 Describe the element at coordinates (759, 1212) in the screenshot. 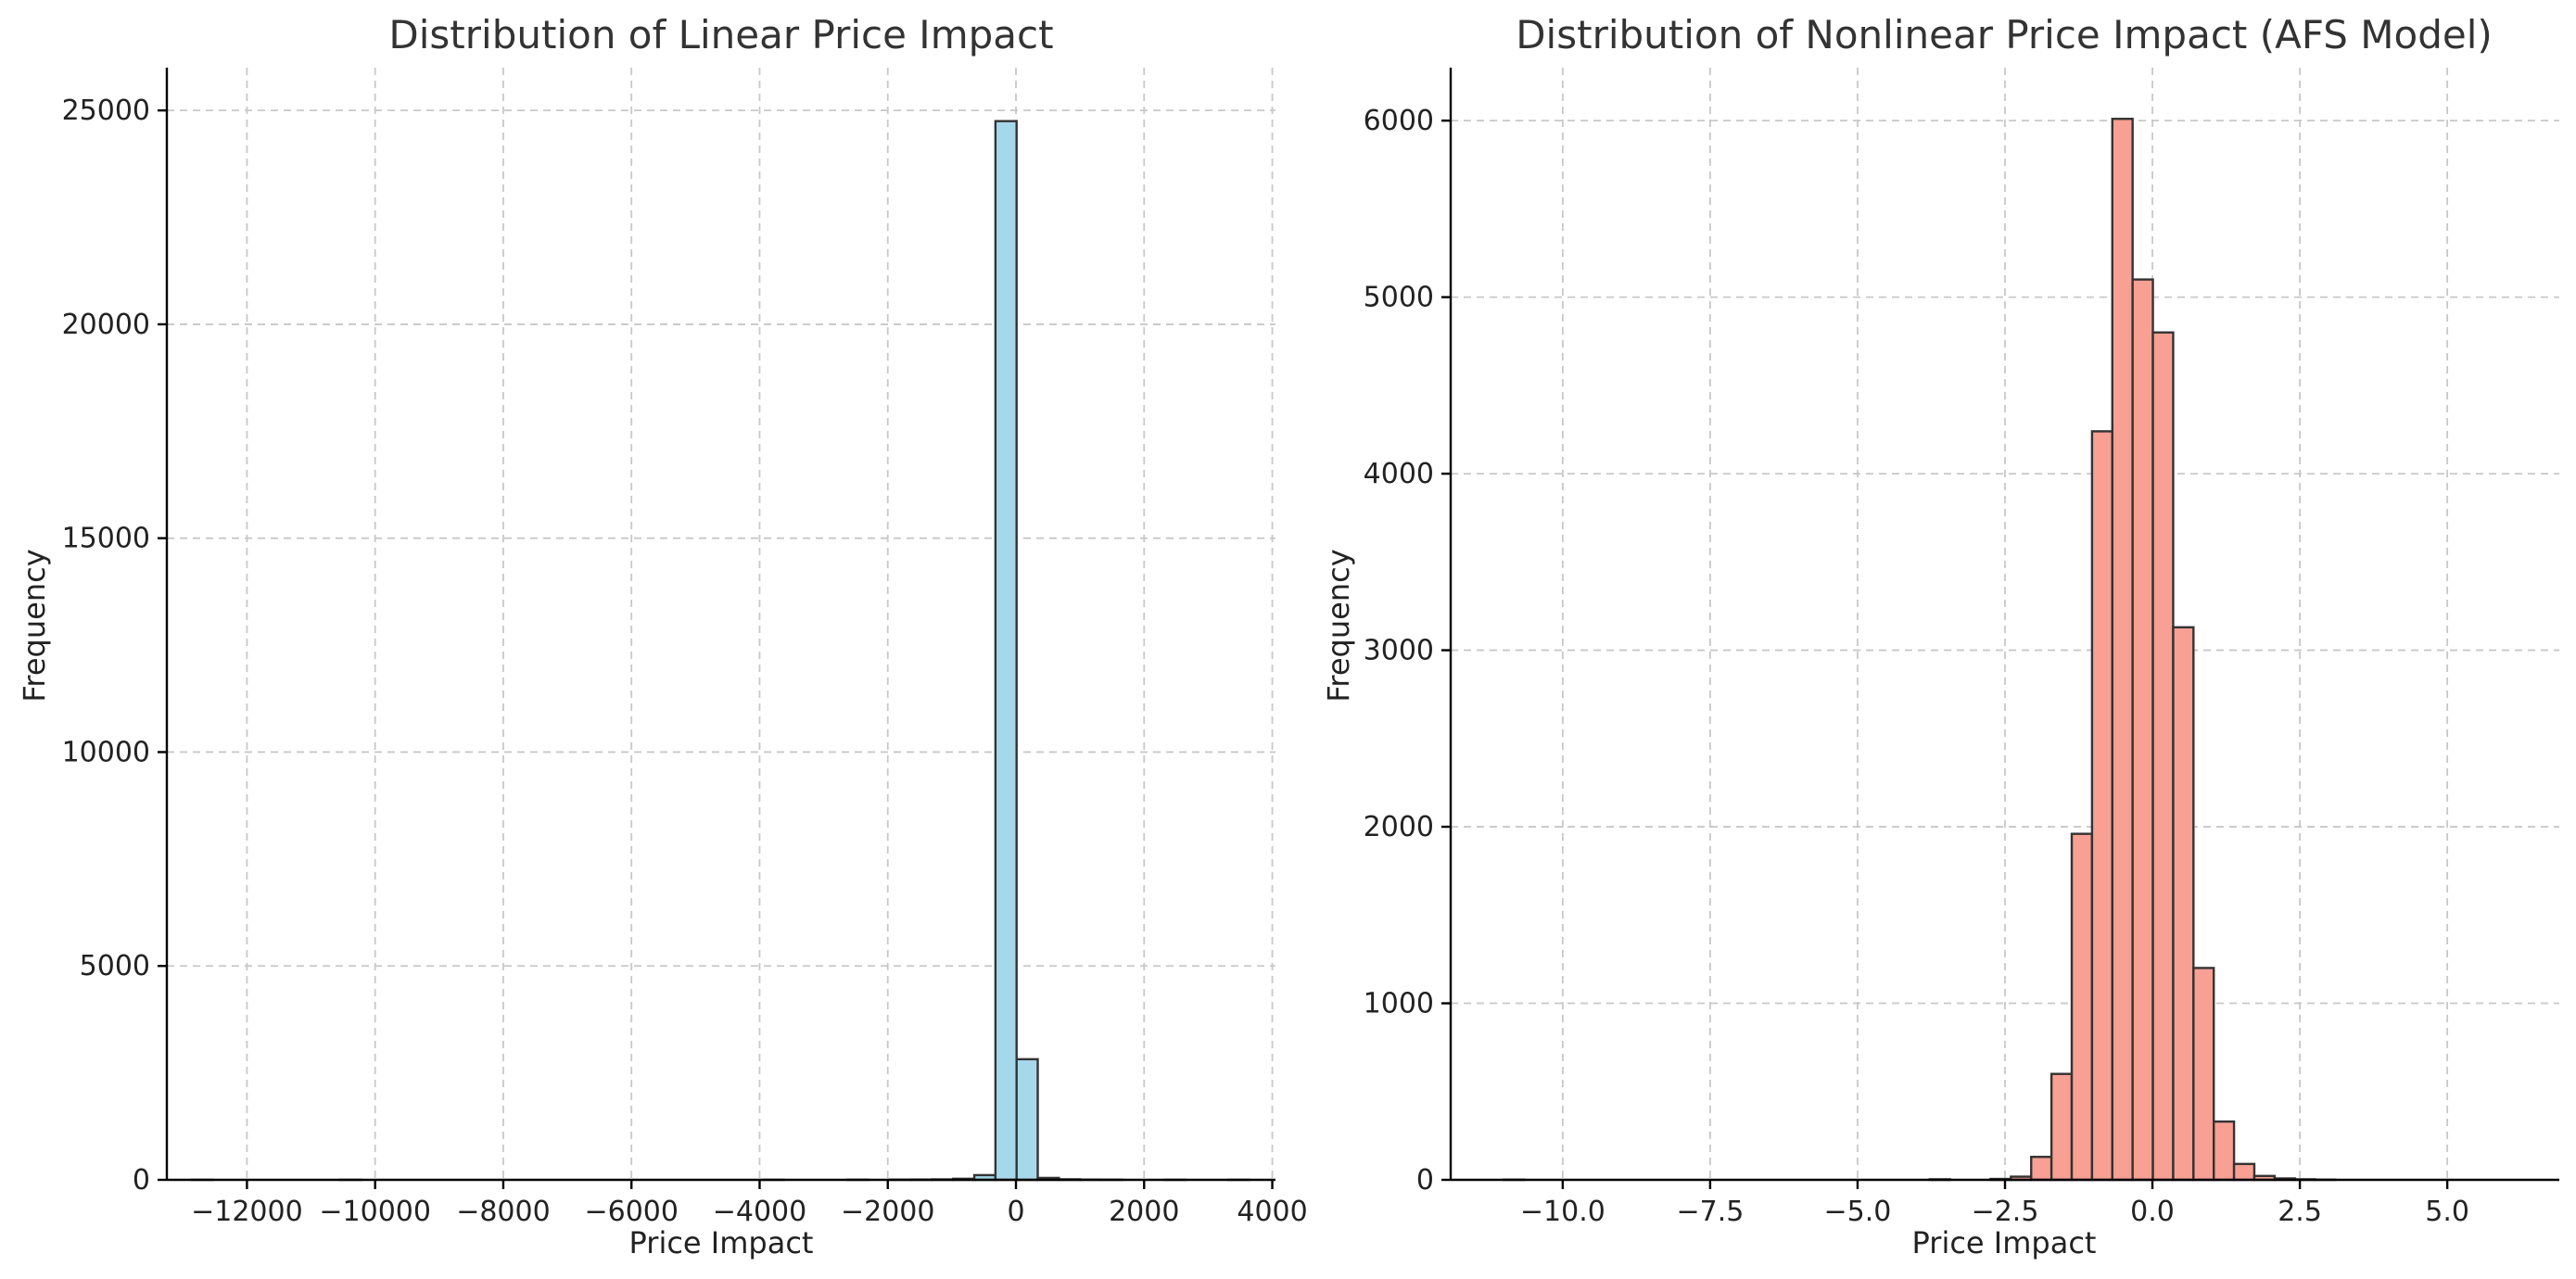

I see `x-tick-label: −4000` at that location.